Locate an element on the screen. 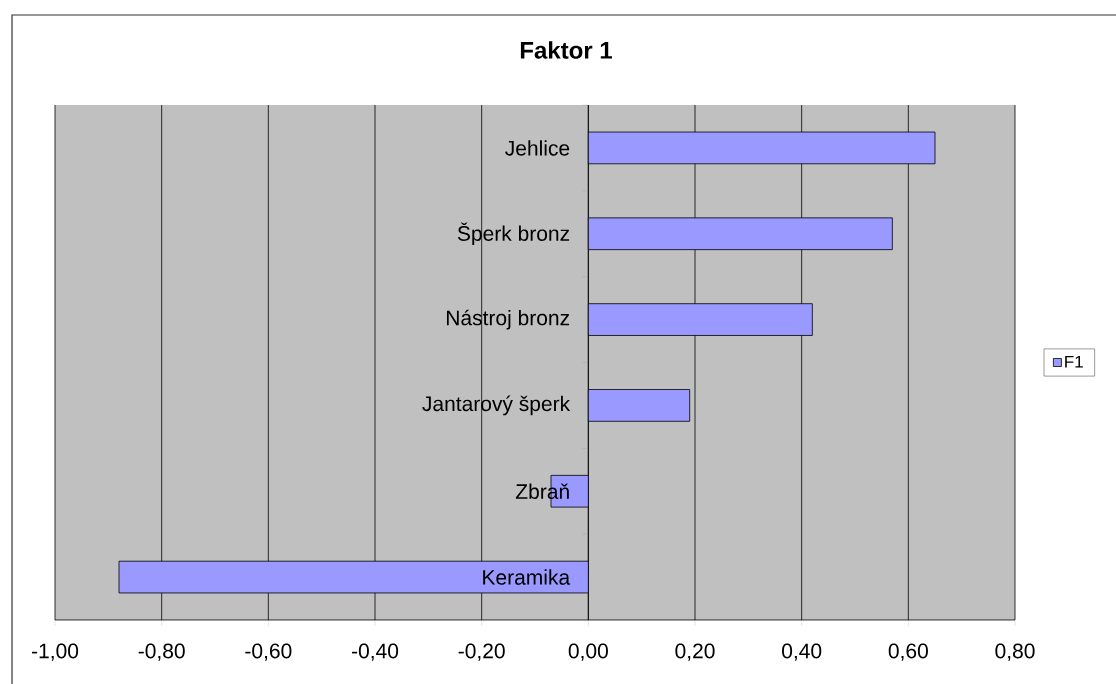 The image size is (1116, 684). x-tick-label: -1,00 is located at coordinates (55, 652).